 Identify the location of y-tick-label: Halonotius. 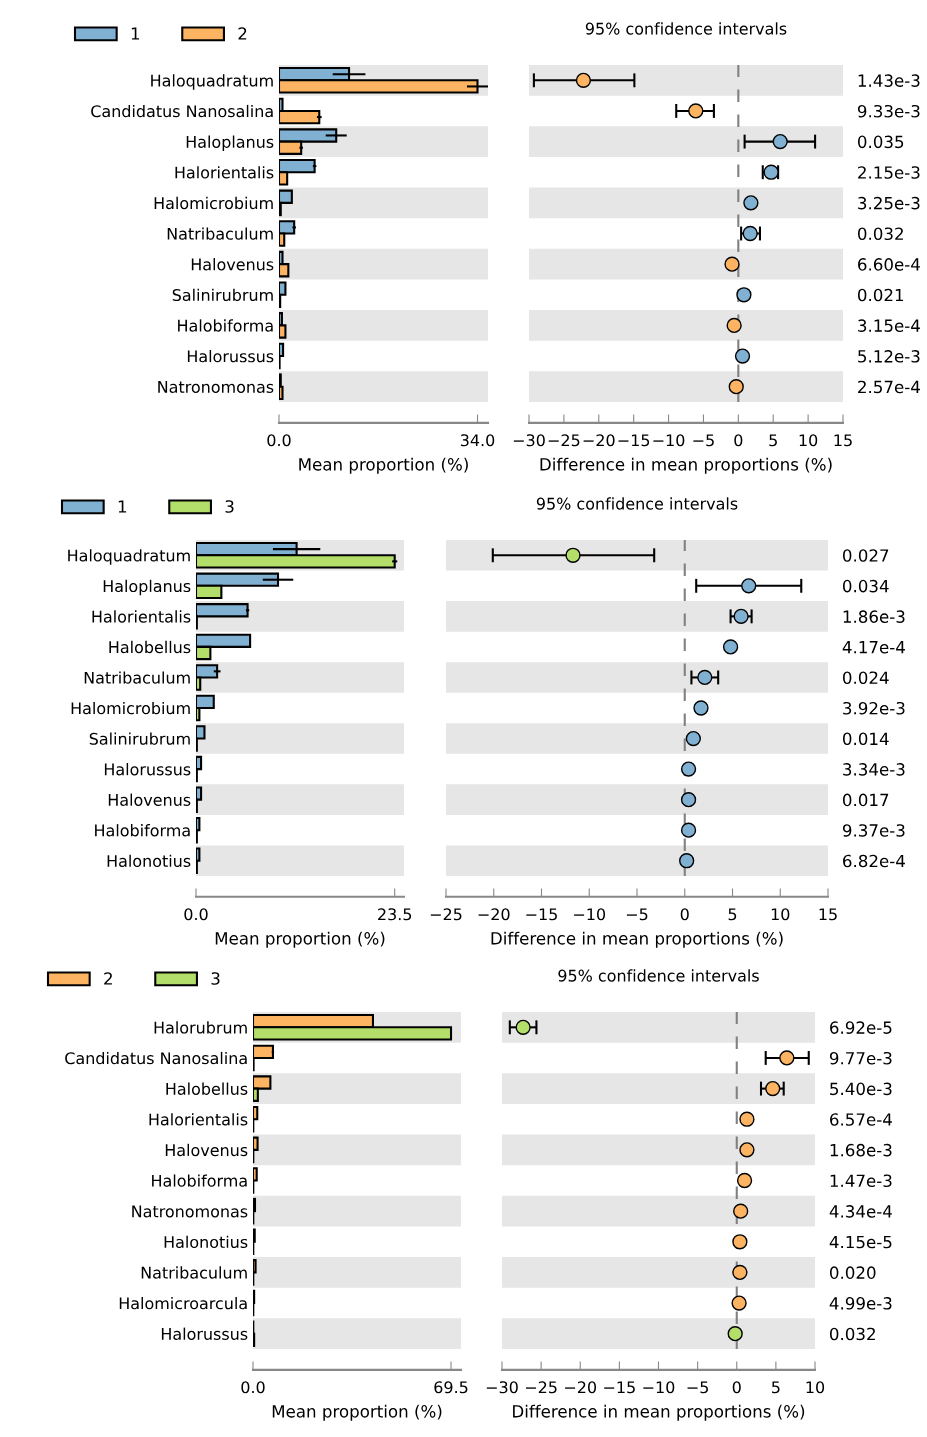
(206, 1242).